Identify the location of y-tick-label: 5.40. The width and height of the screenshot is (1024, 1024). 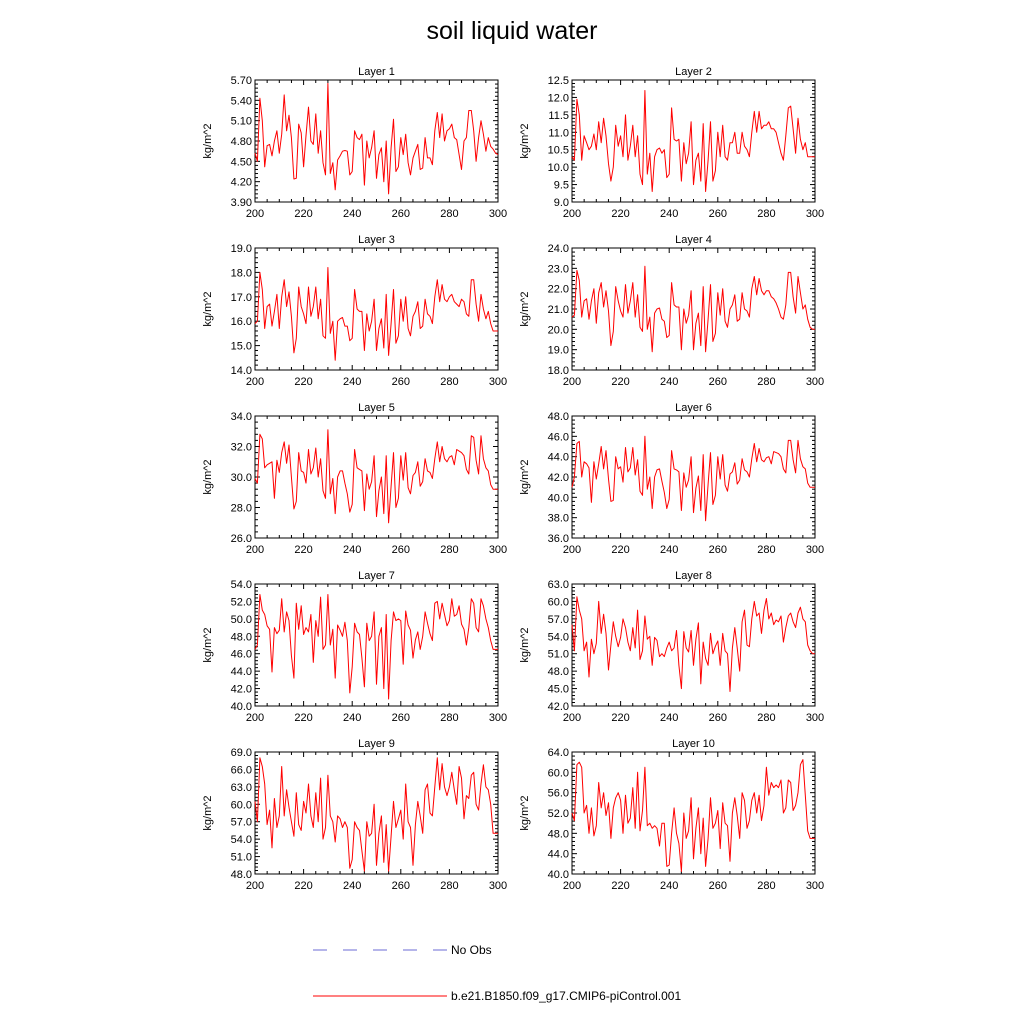
(241, 101).